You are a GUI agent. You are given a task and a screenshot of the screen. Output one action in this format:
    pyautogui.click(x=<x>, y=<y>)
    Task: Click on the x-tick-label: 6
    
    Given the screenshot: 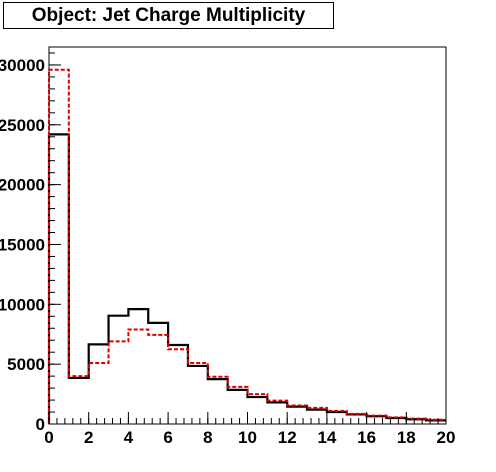 What is the action you would take?
    pyautogui.click(x=167, y=437)
    